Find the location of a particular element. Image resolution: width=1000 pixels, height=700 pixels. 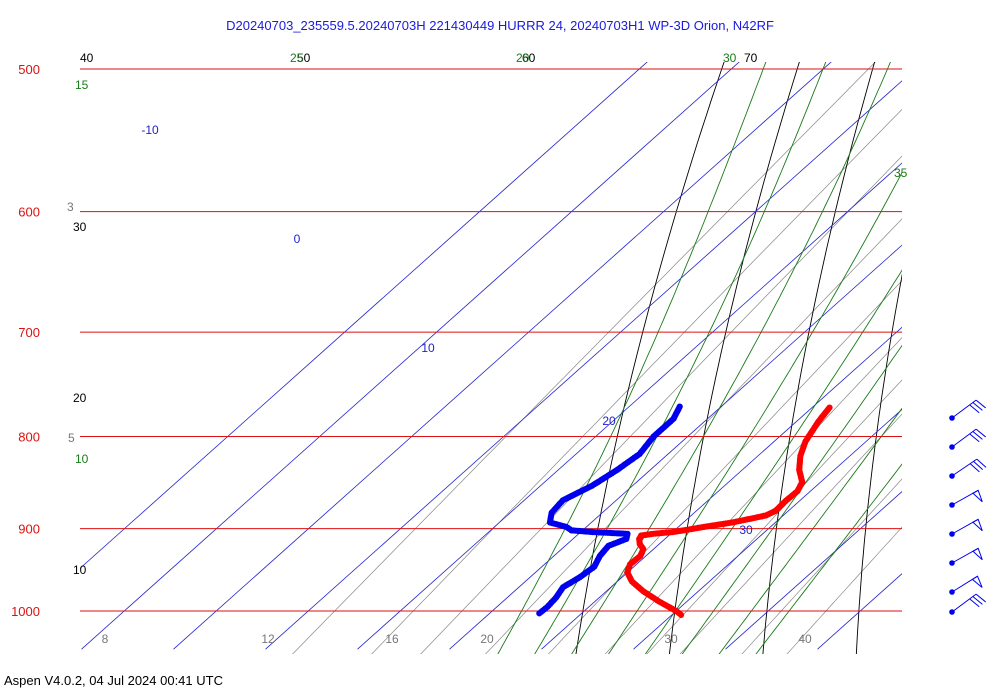

moist-adiabat-label: 10 is located at coordinates (82, 459).